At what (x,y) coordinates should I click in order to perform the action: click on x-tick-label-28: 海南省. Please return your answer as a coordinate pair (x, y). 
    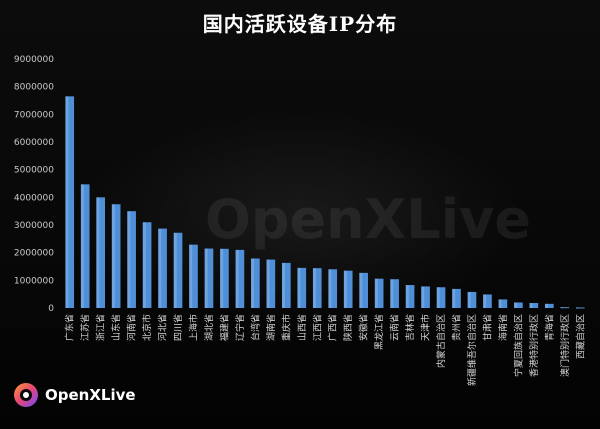
    Looking at the image, I should click on (503, 327).